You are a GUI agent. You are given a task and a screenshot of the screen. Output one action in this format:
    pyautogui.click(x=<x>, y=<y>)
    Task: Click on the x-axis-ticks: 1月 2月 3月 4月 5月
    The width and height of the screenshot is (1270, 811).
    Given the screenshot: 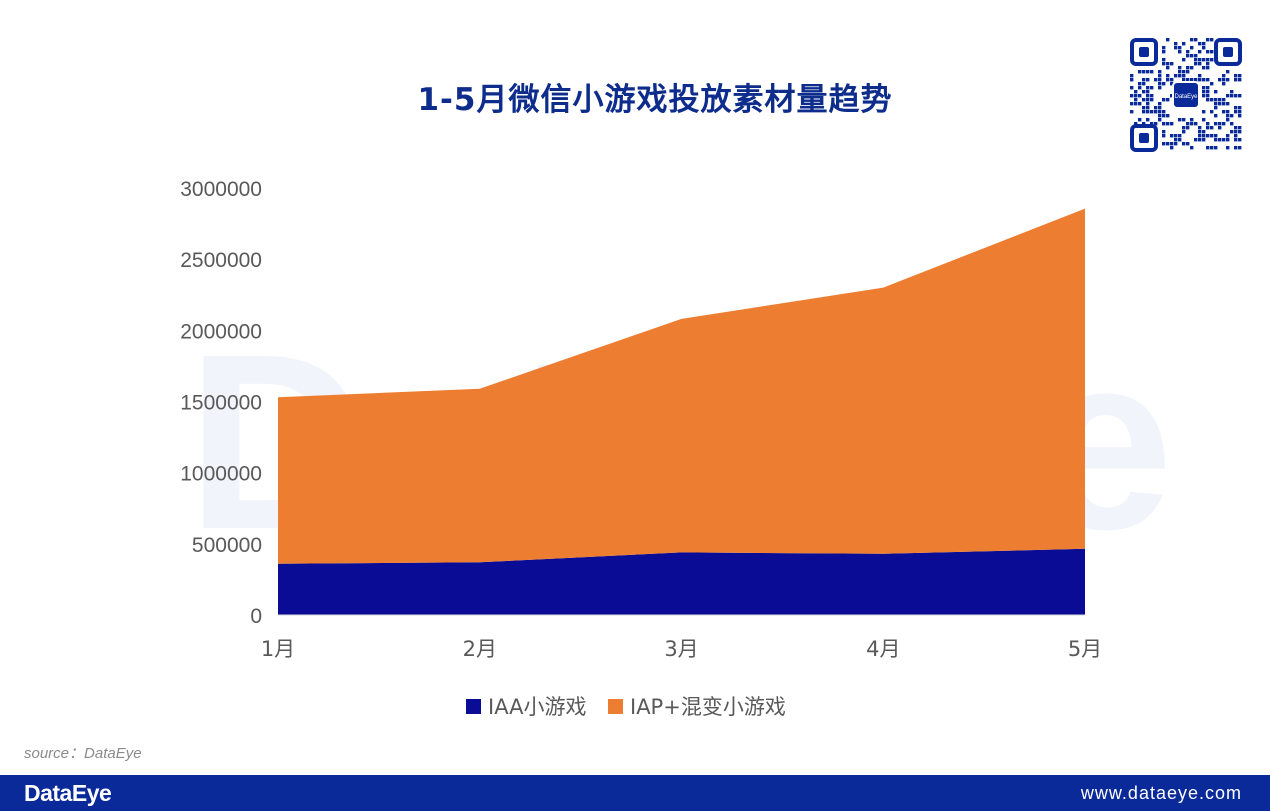 What is the action you would take?
    pyautogui.click(x=681, y=649)
    